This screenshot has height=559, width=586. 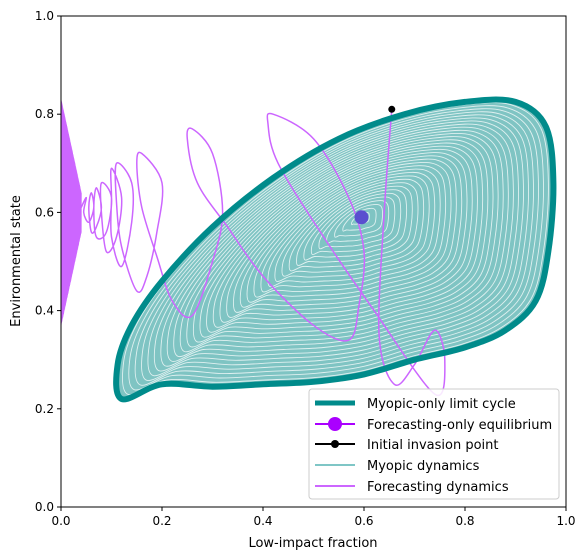 I want to click on forecasting-equilibrium-point, so click(x=361, y=217).